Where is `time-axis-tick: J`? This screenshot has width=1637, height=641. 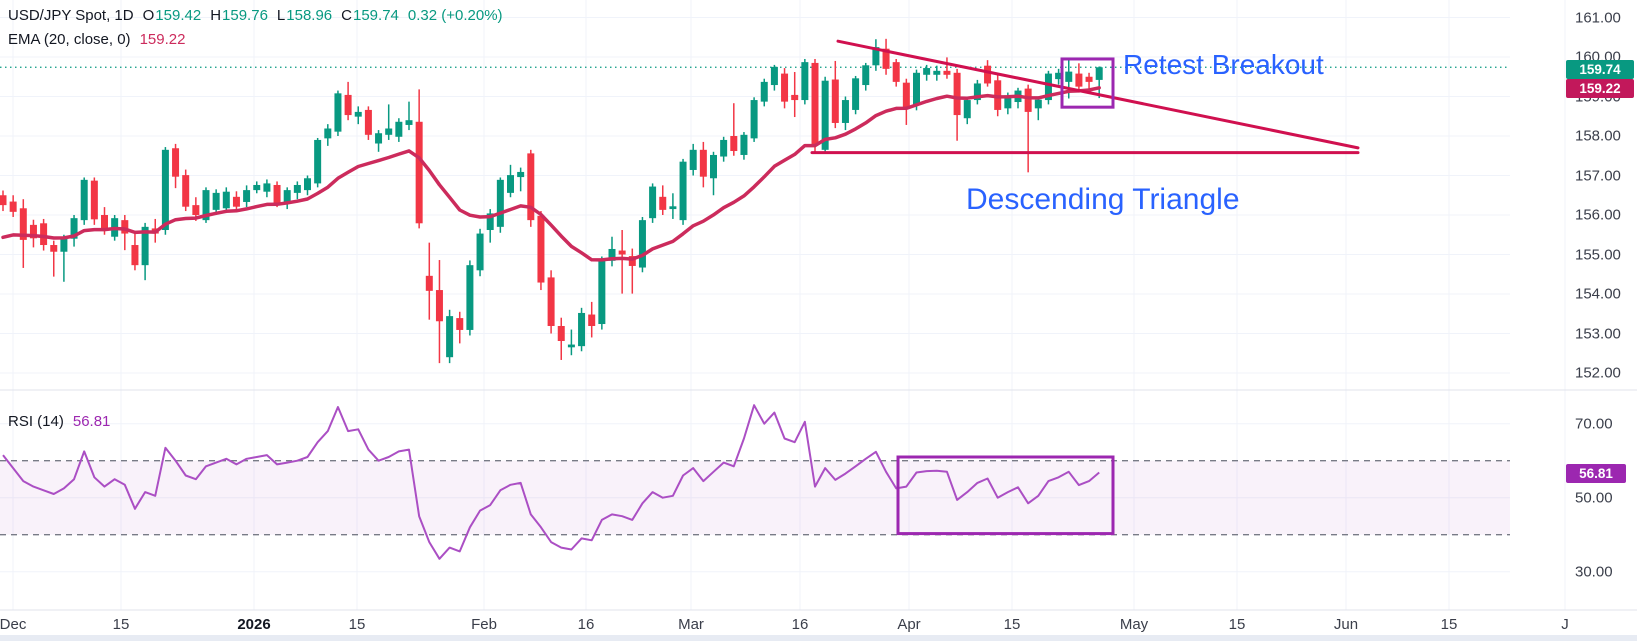
time-axis-tick: J is located at coordinates (1565, 624).